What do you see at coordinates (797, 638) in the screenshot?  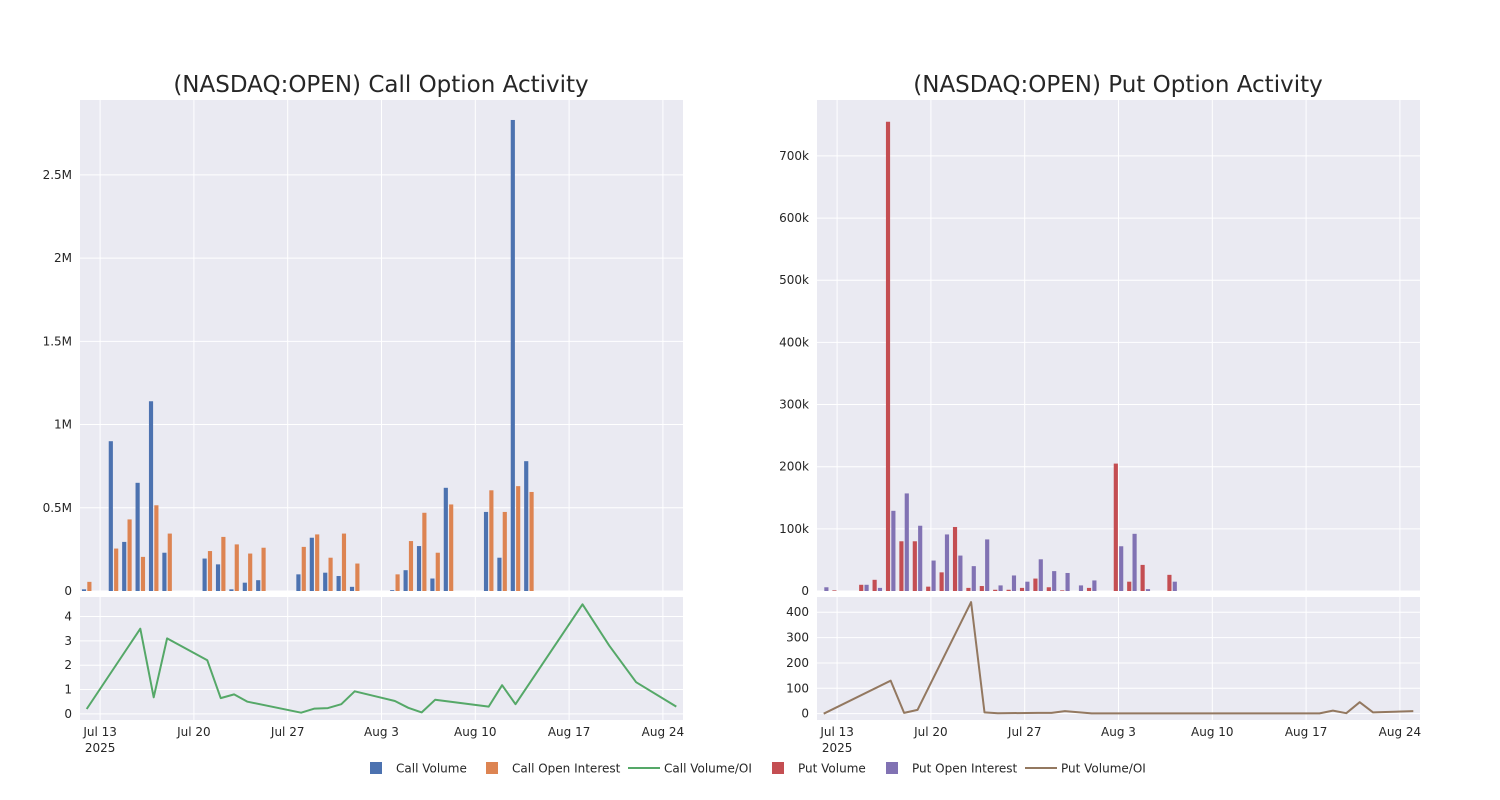 I see `ratio-y-tick-label: 300` at bounding box center [797, 638].